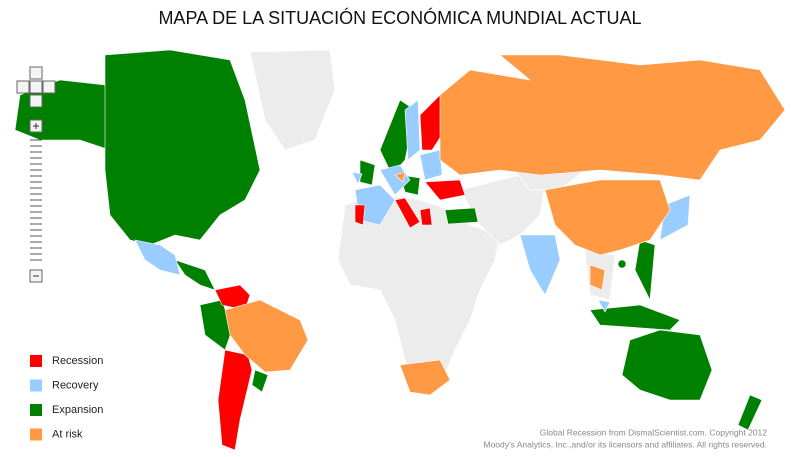 Image resolution: width=800 pixels, height=457 pixels. Describe the element at coordinates (36, 126) in the screenshot. I see `plus-icon` at that location.